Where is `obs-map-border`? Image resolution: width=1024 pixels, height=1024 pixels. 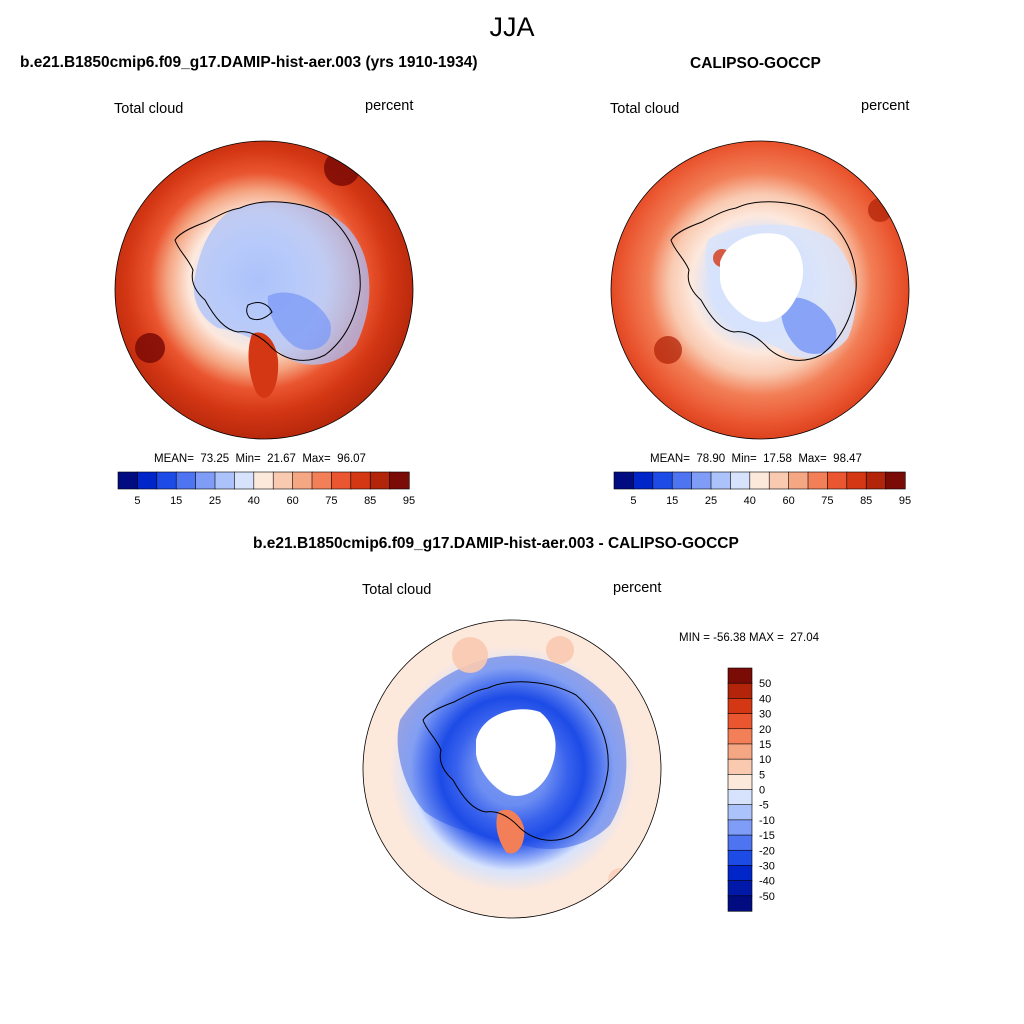 obs-map-border is located at coordinates (760, 290).